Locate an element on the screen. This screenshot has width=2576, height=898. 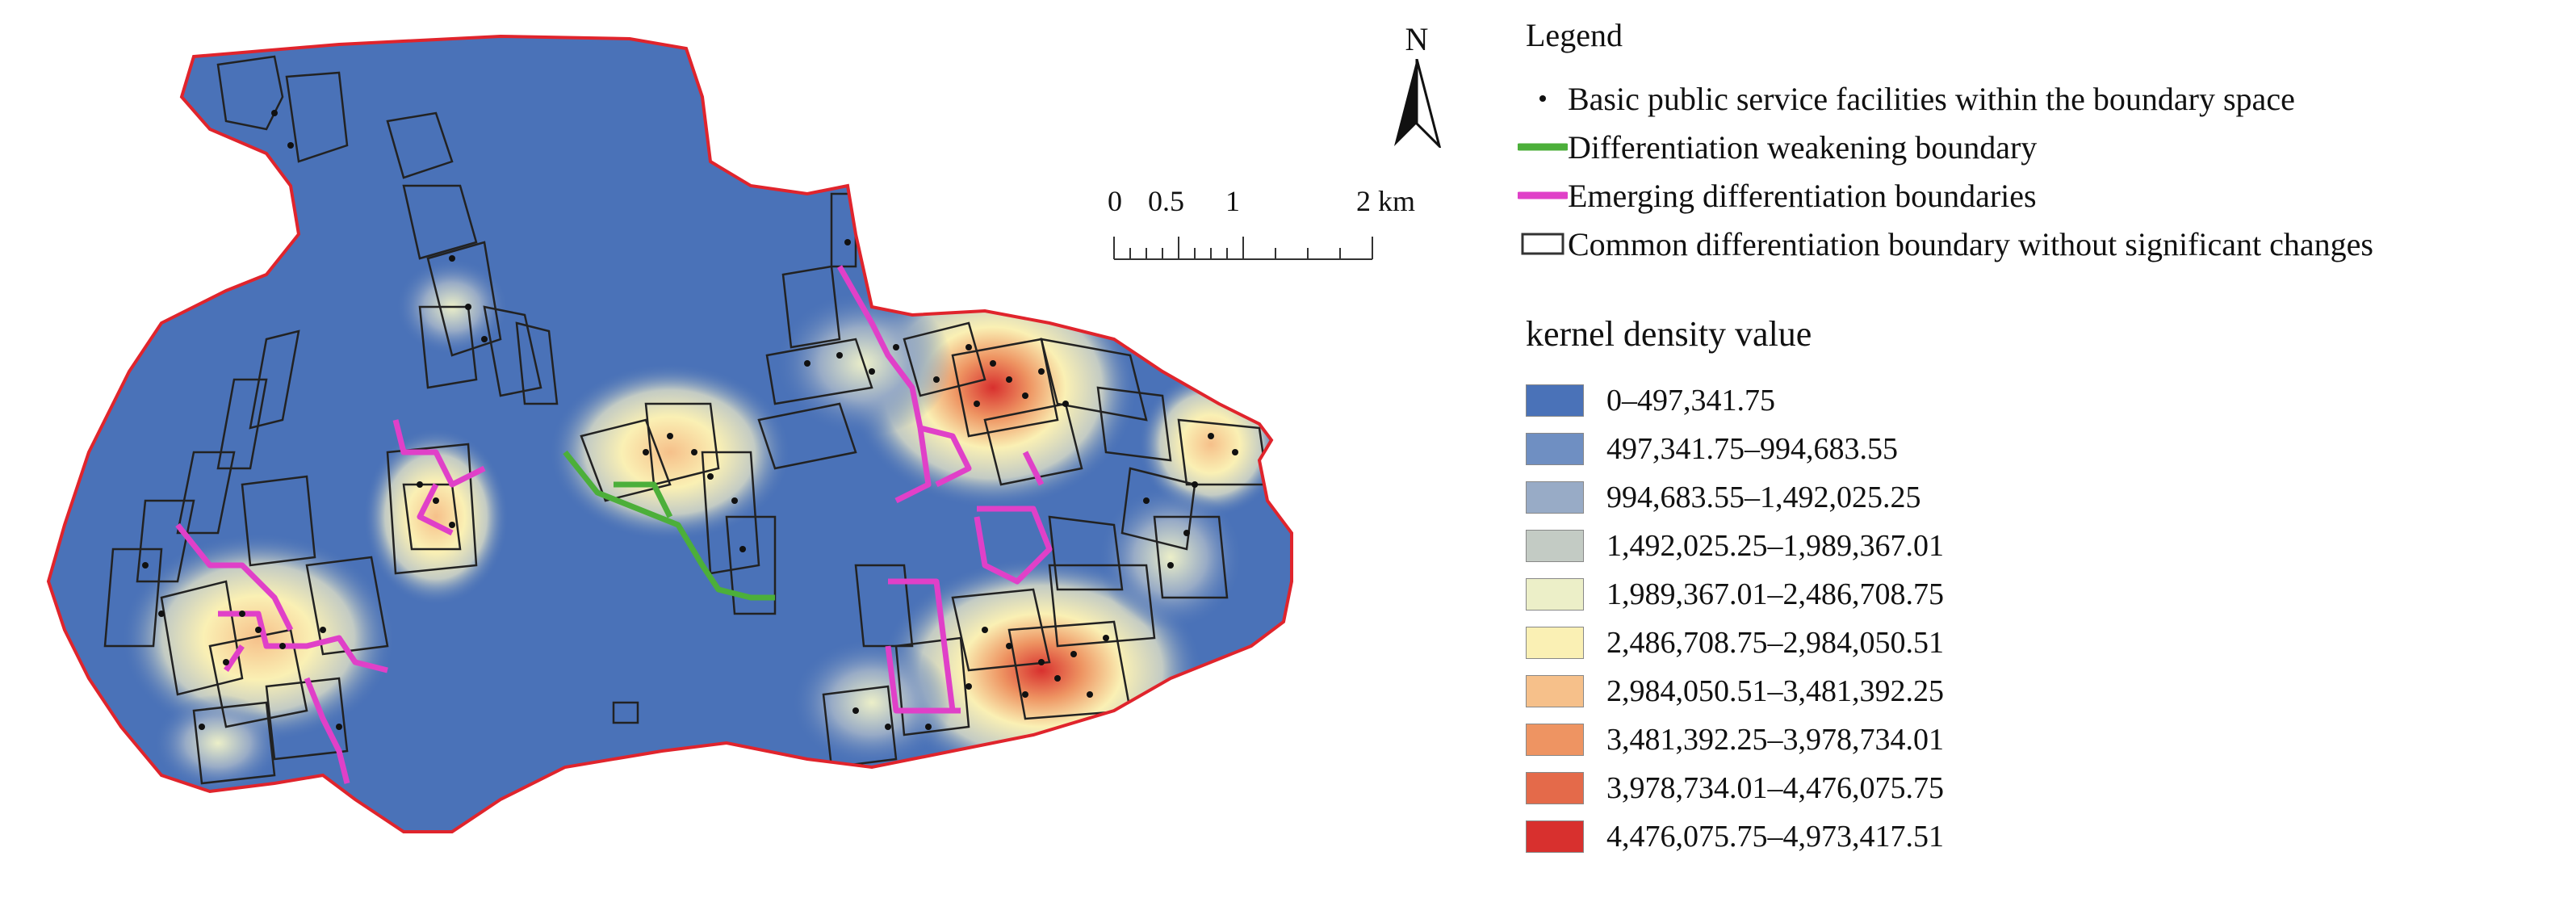
kernel-density-class: 2,984,050.51–3,481,392.25 is located at coordinates (1735, 691).